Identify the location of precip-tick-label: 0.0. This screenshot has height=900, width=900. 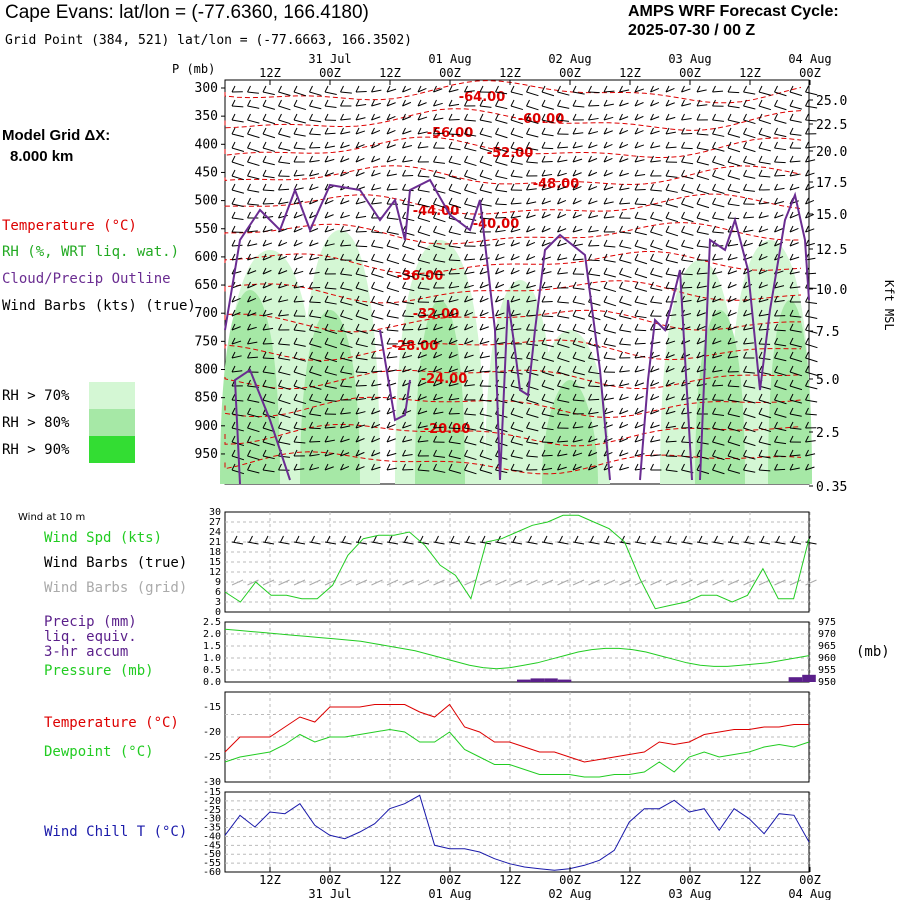
(212, 682).